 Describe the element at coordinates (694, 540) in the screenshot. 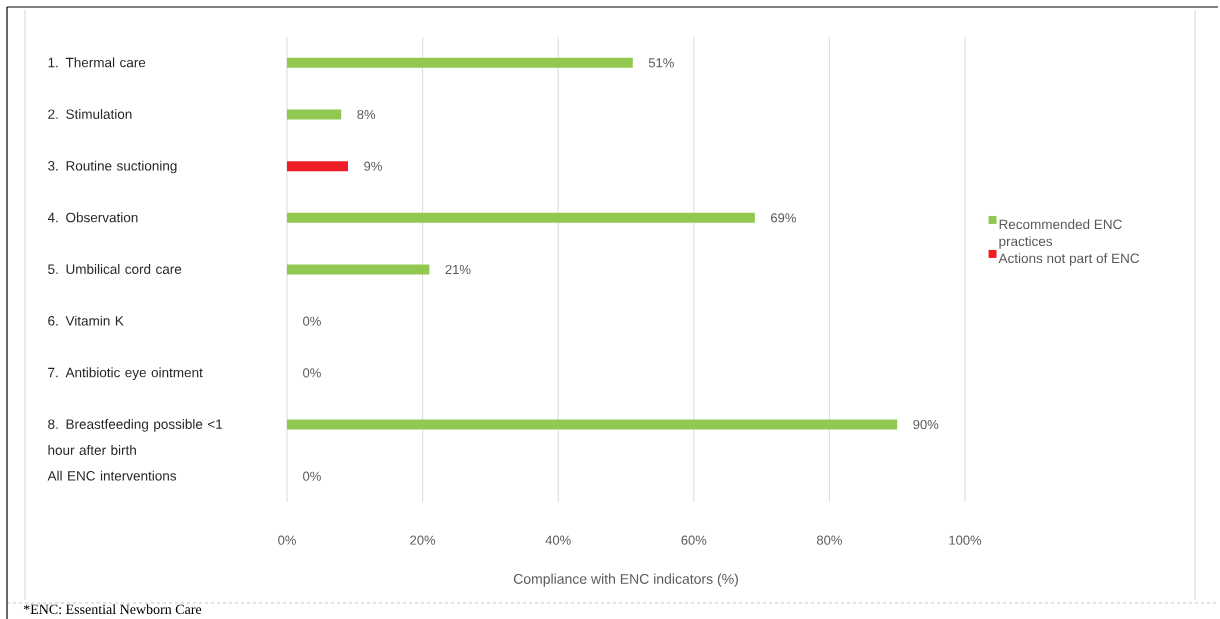

I see `x-tick-label: 60%` at that location.